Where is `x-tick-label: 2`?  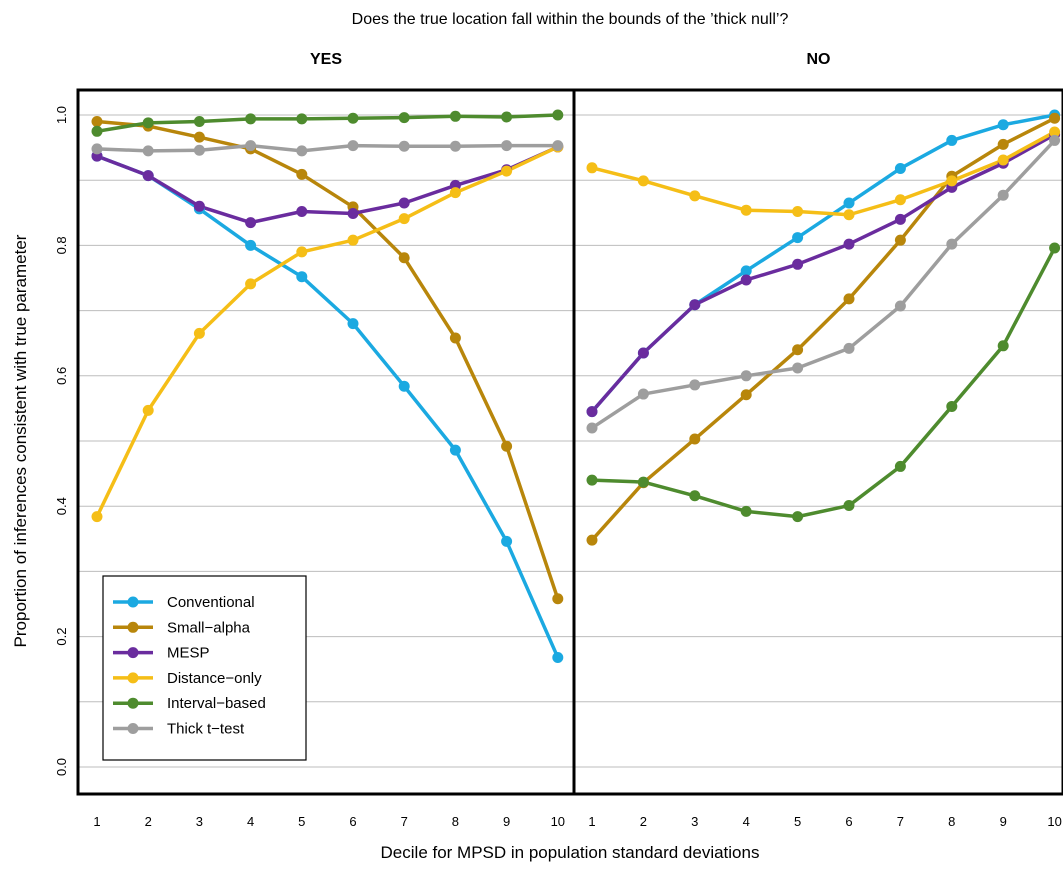
x-tick-label: 2 is located at coordinates (643, 821).